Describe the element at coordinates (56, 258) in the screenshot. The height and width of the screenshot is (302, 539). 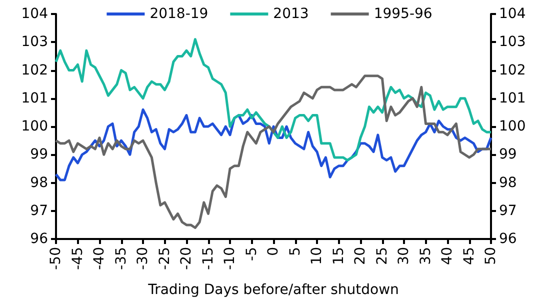
I see `x-tick-label: -50` at that location.